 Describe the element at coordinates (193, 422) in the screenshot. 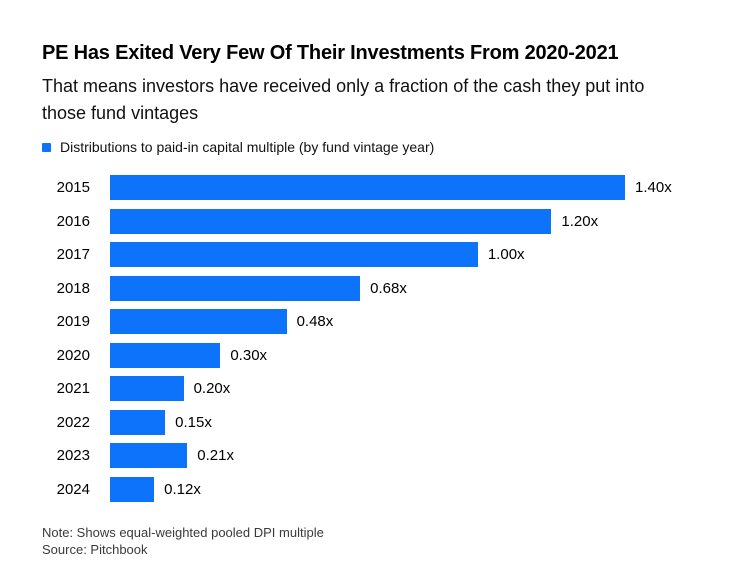

I see `value-label: 0.15x` at that location.